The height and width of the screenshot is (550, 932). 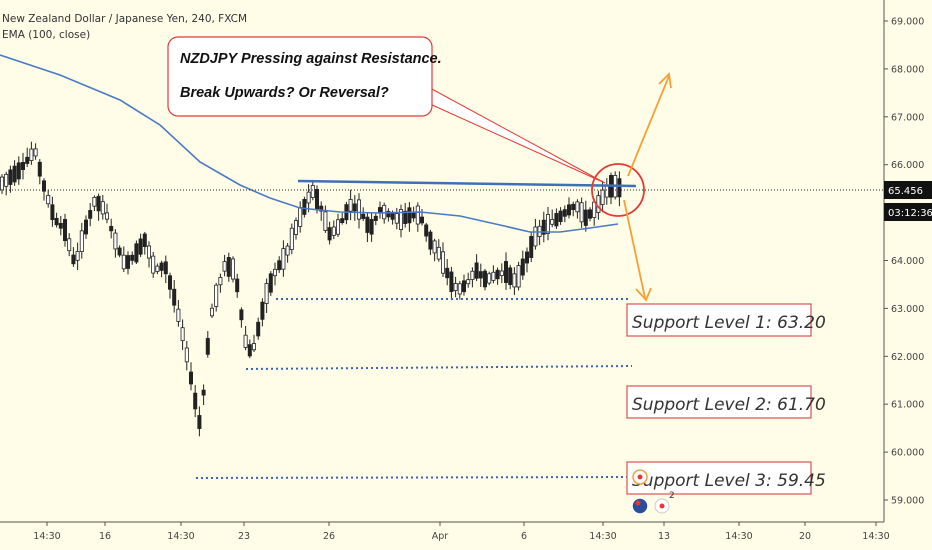 I want to click on upward-arrow, so click(x=649, y=124).